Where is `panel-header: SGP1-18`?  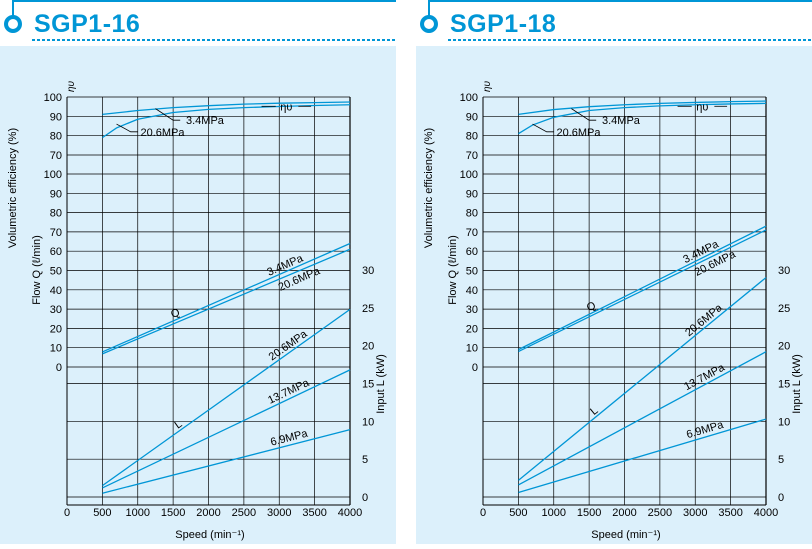 panel-header: SGP1-18 is located at coordinates (614, 22).